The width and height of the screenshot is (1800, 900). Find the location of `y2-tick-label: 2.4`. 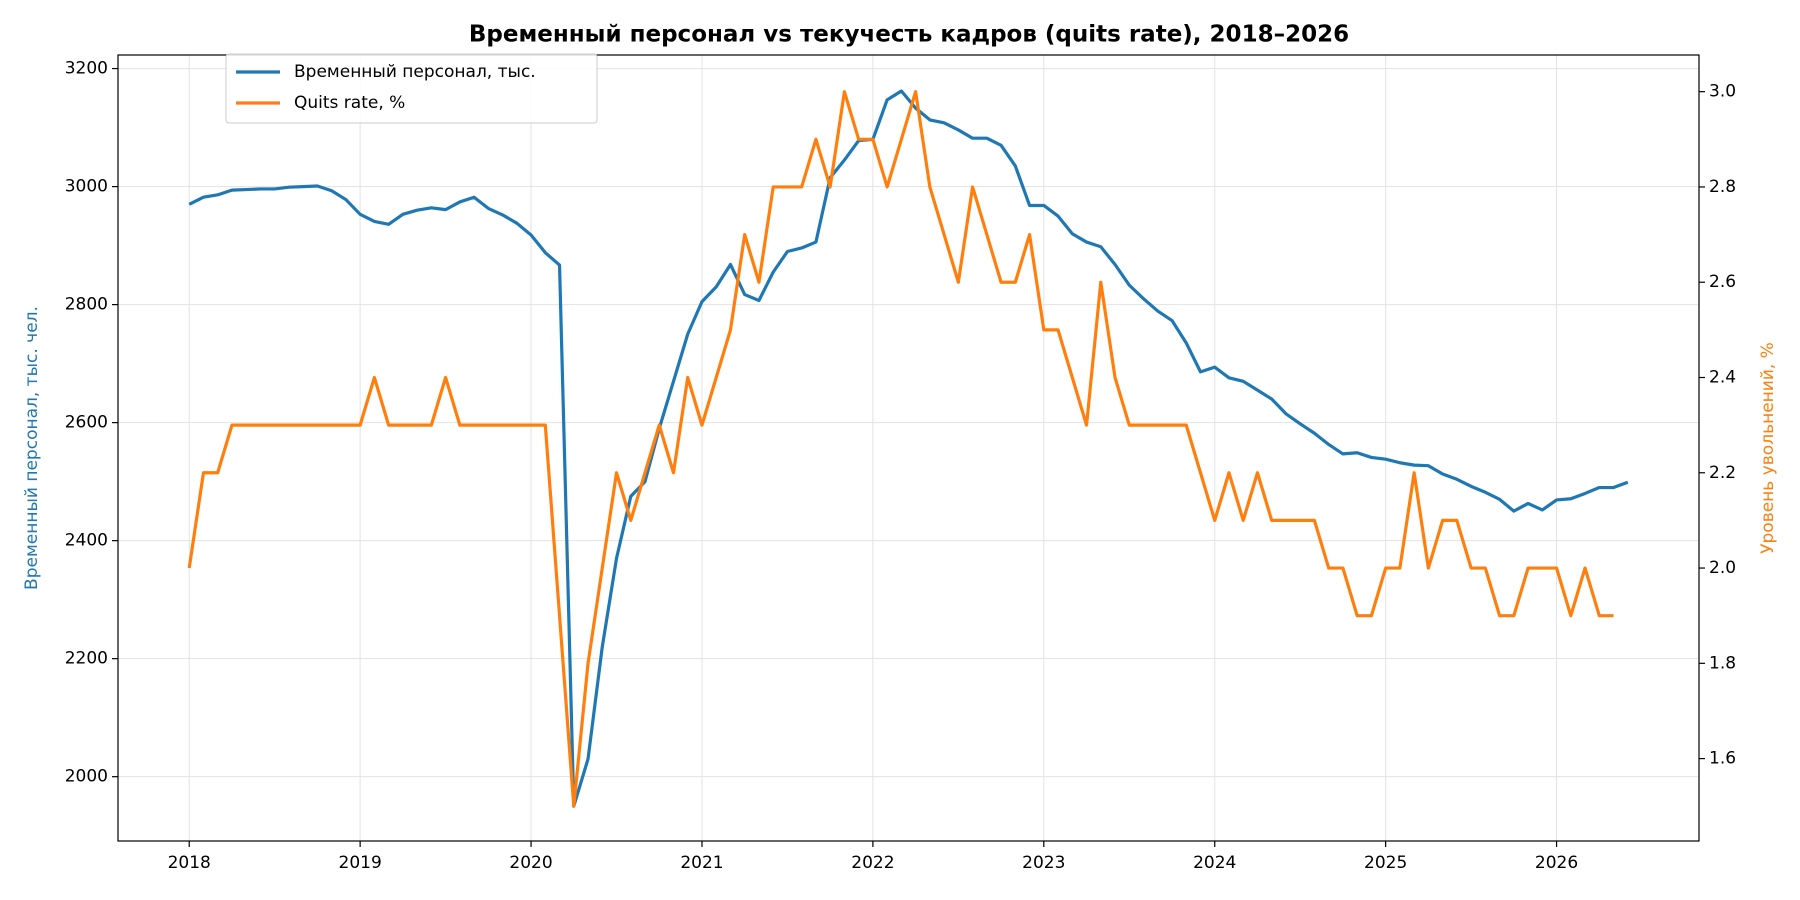

y2-tick-label: 2.4 is located at coordinates (1722, 377).